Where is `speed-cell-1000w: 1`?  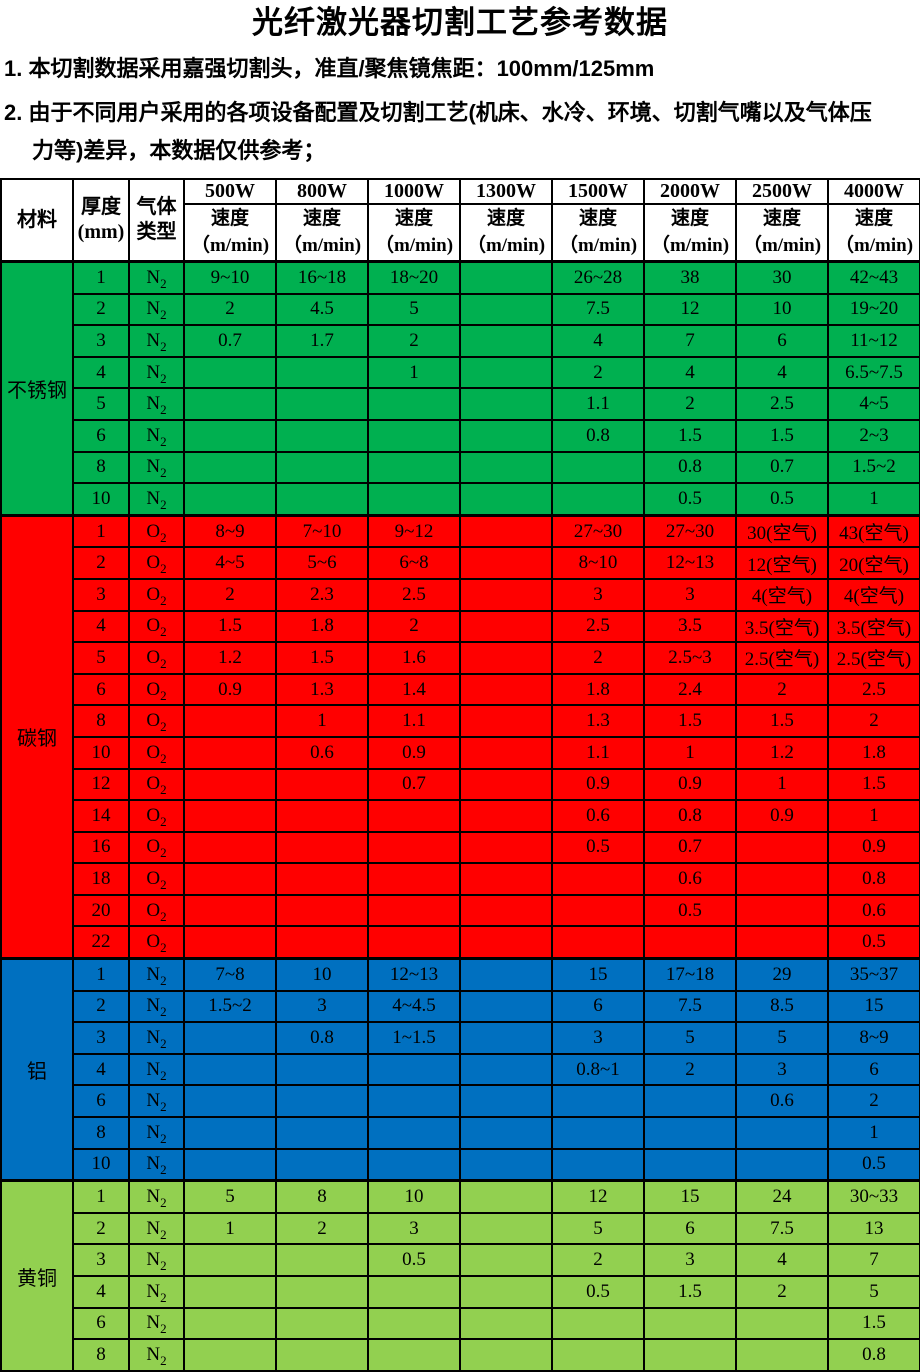
speed-cell-1000w: 1 is located at coordinates (414, 372).